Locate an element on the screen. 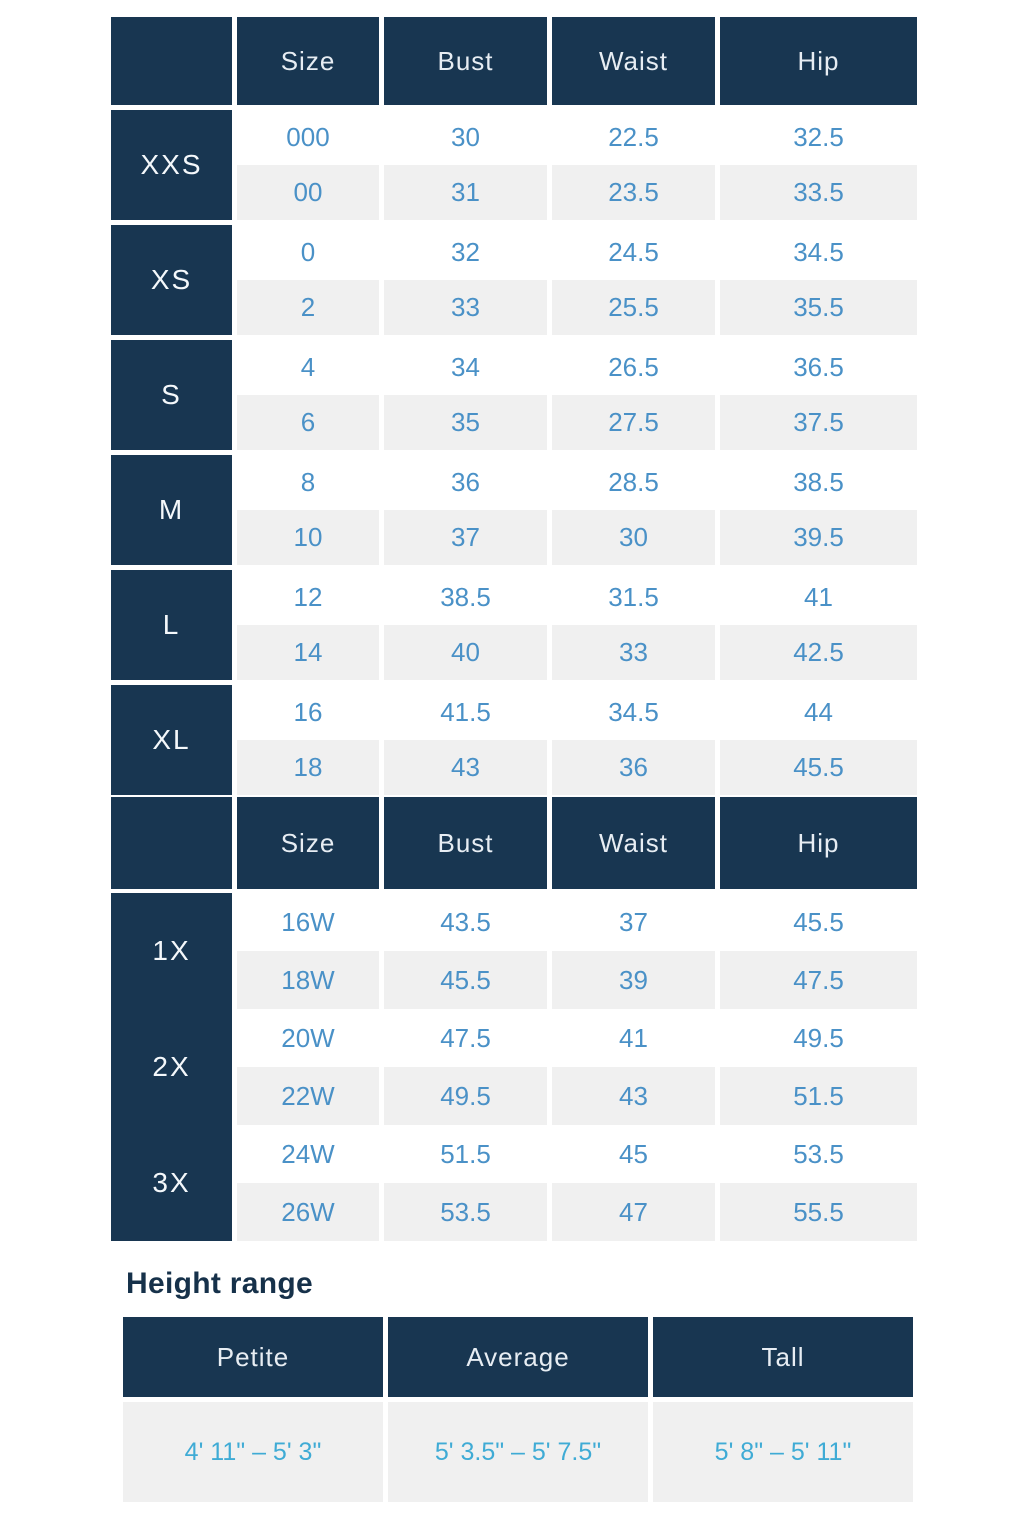 The height and width of the screenshot is (1536, 1024). cell-size: 6 is located at coordinates (308, 422).